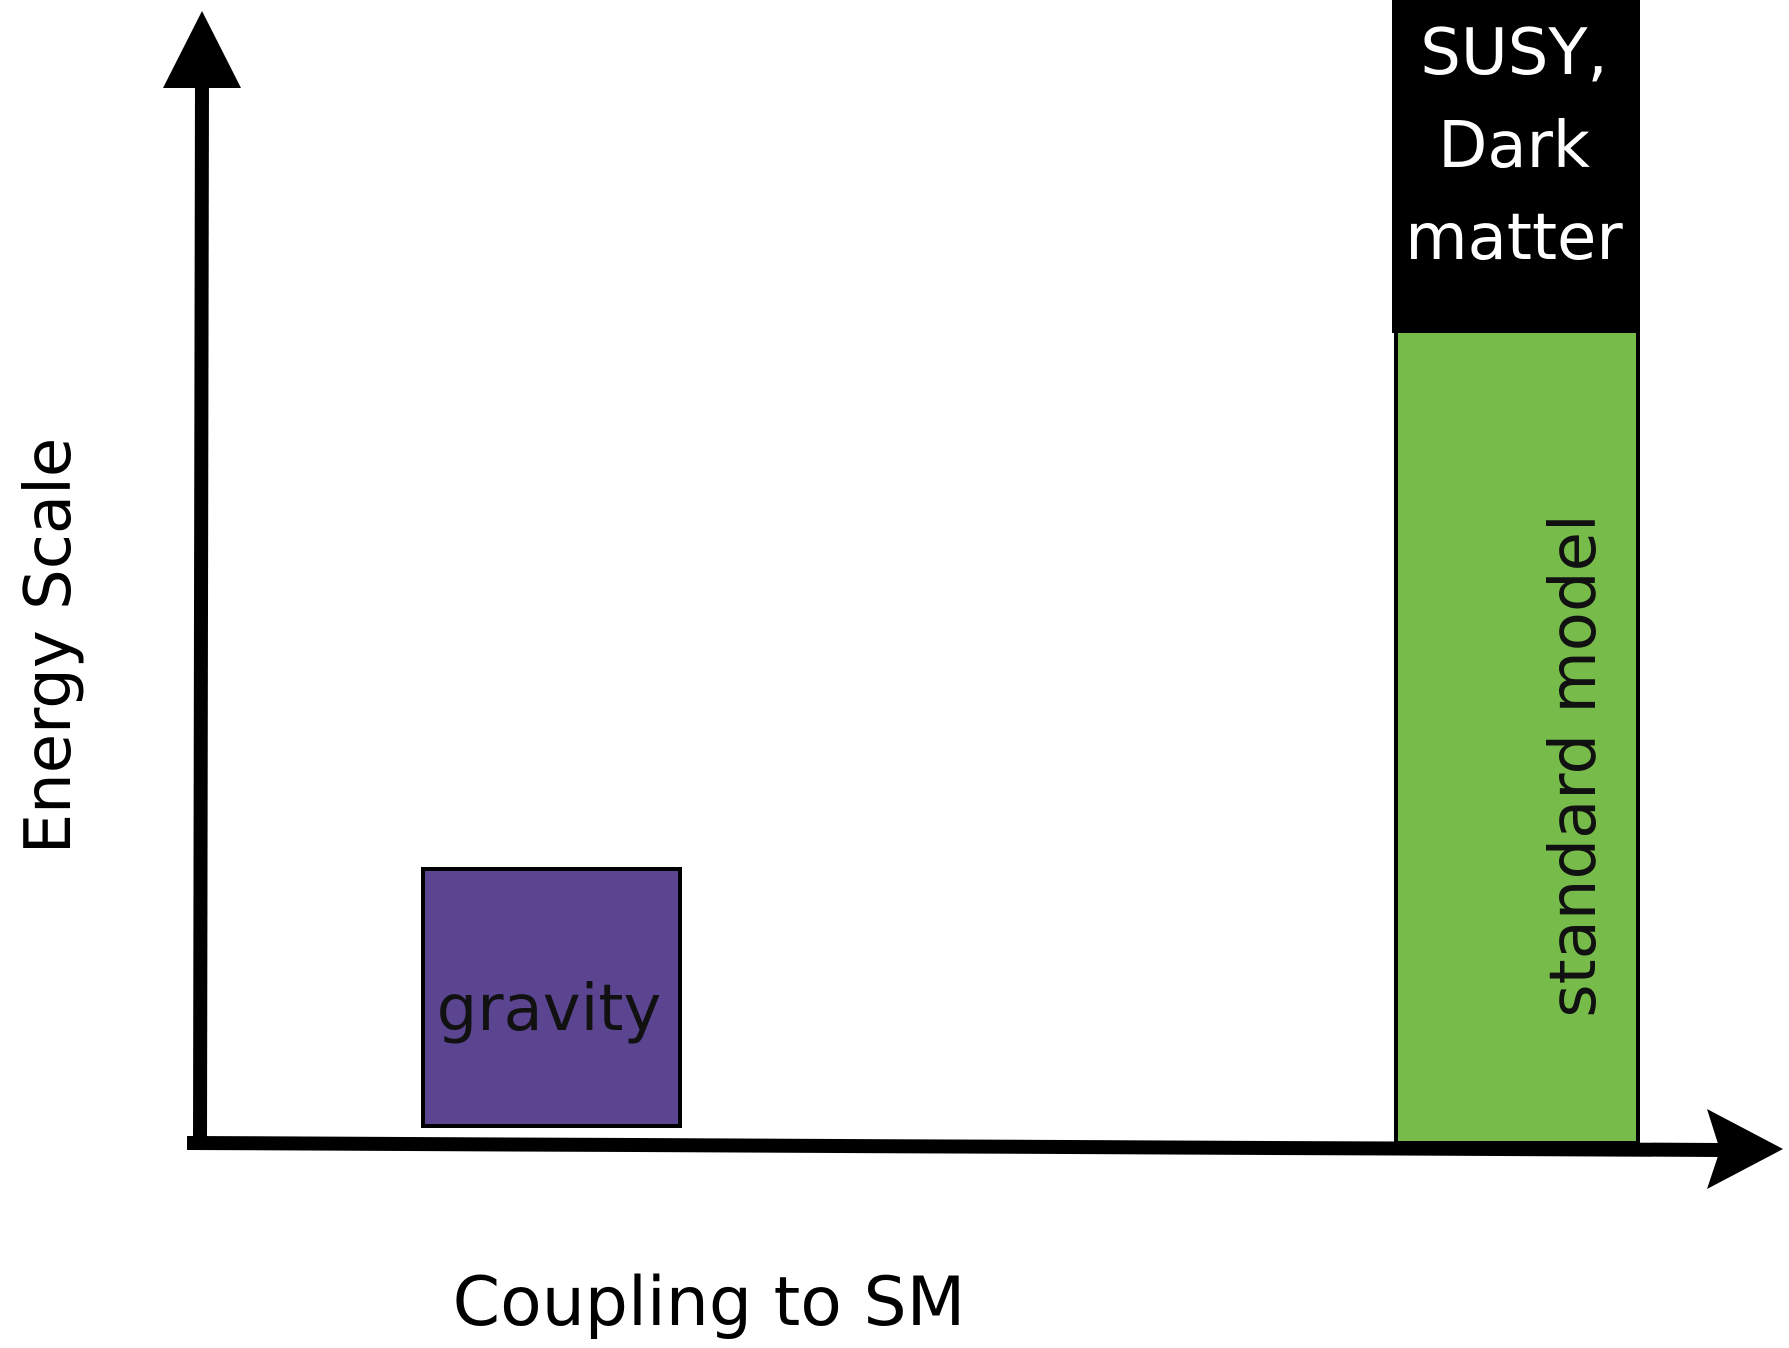 Image resolution: width=1789 pixels, height=1348 pixels. What do you see at coordinates (202, 49) in the screenshot?
I see `y-axis-arrow` at bounding box center [202, 49].